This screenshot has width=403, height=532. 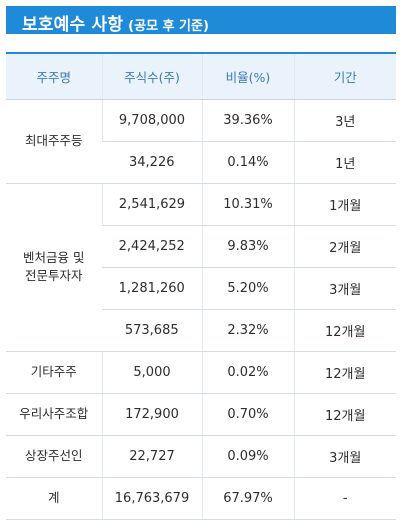 I want to click on total-row: 계 16,763,679 67.97% -, so click(x=201, y=498).